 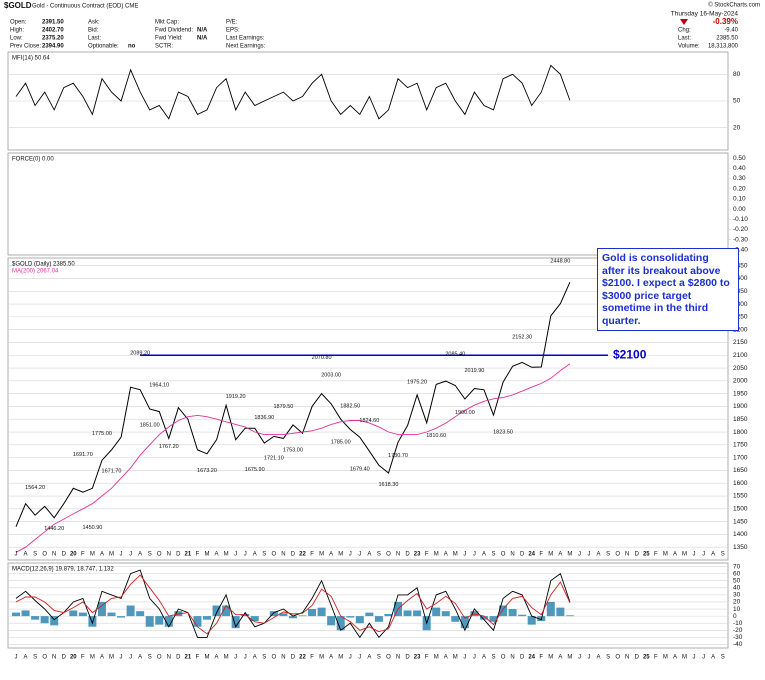 What do you see at coordinates (739, 188) in the screenshot?
I see `y-tick-label: 0.20` at bounding box center [739, 188].